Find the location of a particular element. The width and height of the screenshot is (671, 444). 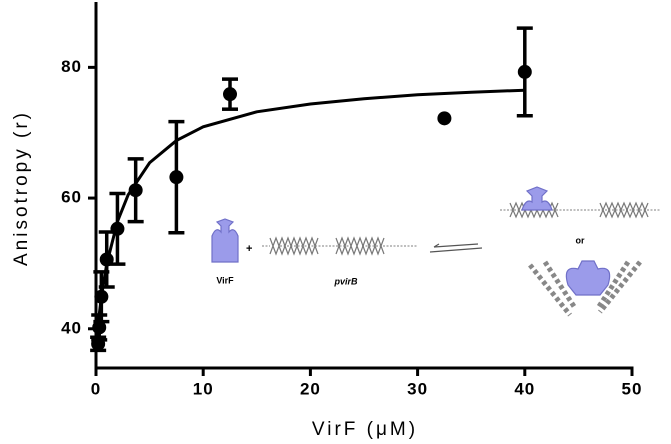

plus: + is located at coordinates (249, 249).